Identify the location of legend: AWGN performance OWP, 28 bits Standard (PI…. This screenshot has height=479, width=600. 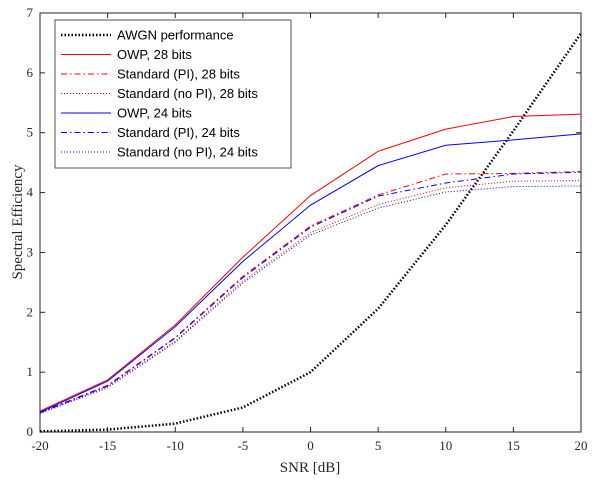
(173, 94).